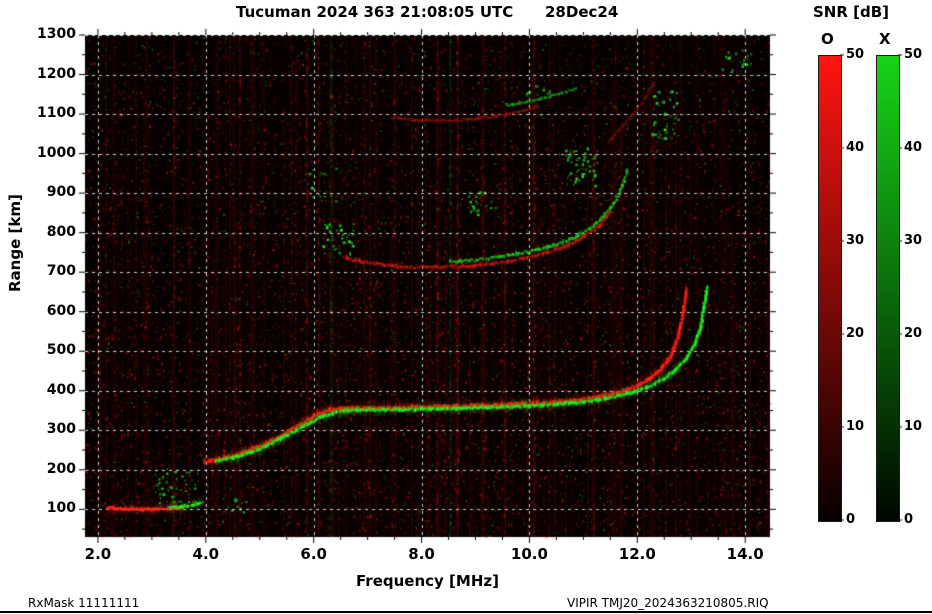 The image size is (932, 614). What do you see at coordinates (888, 288) in the screenshot?
I see `colorbar-X` at bounding box center [888, 288].